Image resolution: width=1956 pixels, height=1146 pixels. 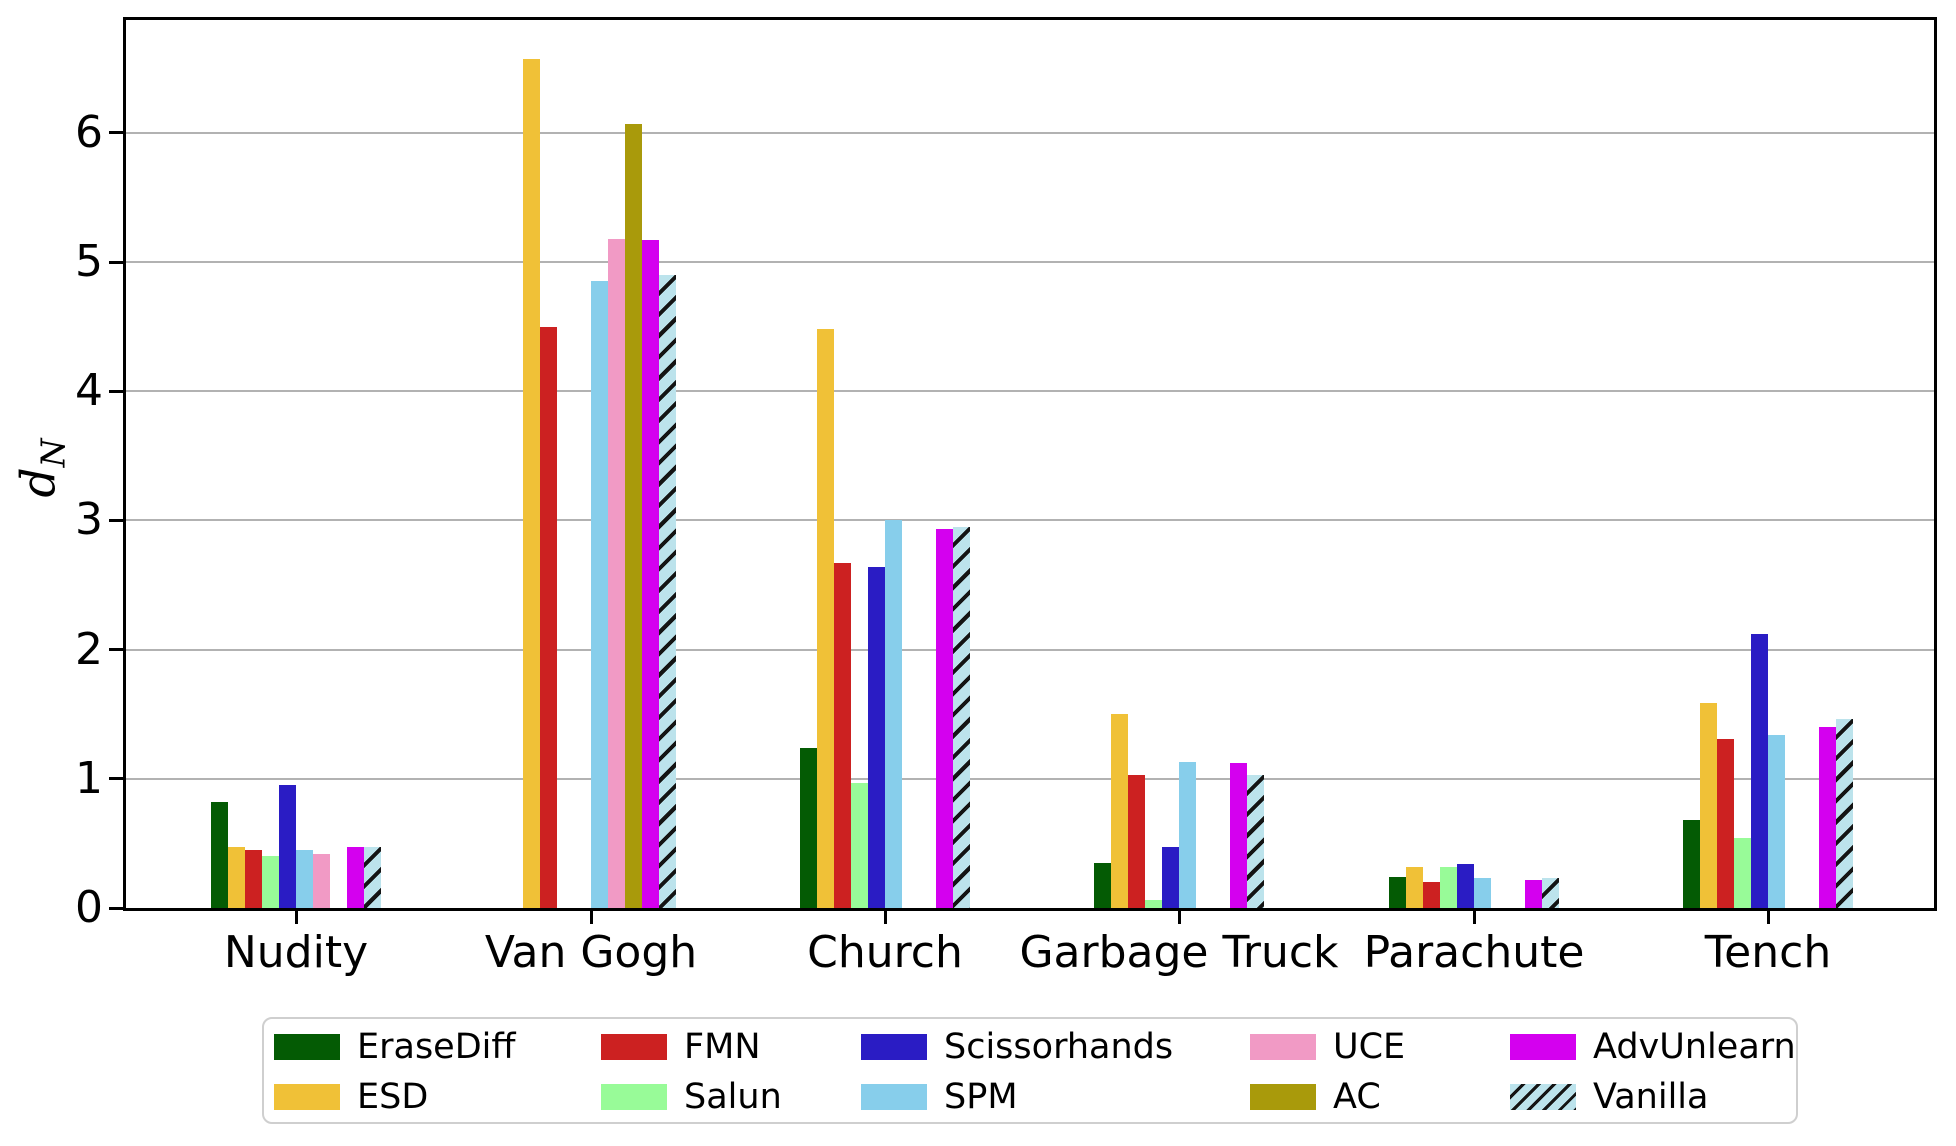 What do you see at coordinates (89, 132) in the screenshot?
I see `y-tick-label-6: 6` at bounding box center [89, 132].